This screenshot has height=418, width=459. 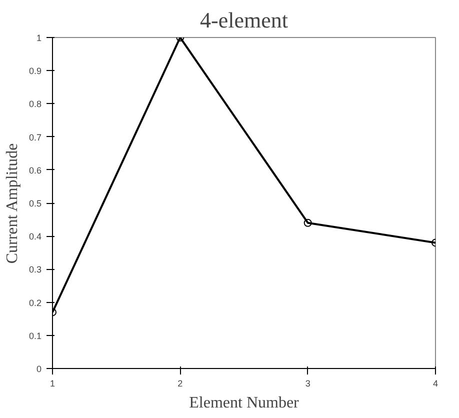 I want to click on y-tick-label: 0.1, so click(x=35, y=335).